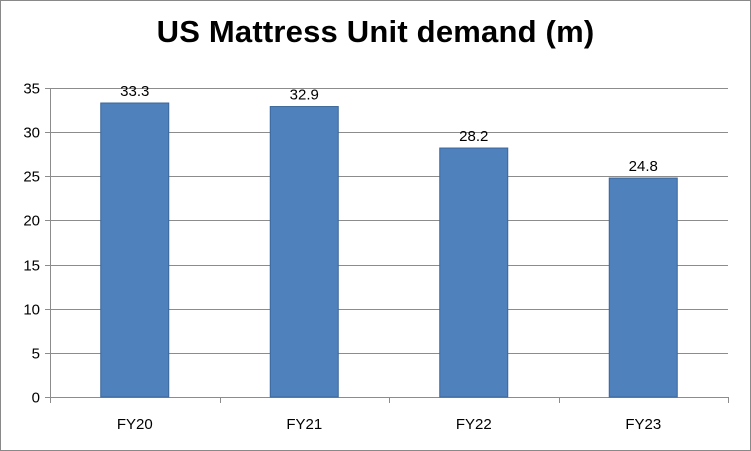 The image size is (751, 451). What do you see at coordinates (474, 424) in the screenshot?
I see `x-tick-label: FY22` at bounding box center [474, 424].